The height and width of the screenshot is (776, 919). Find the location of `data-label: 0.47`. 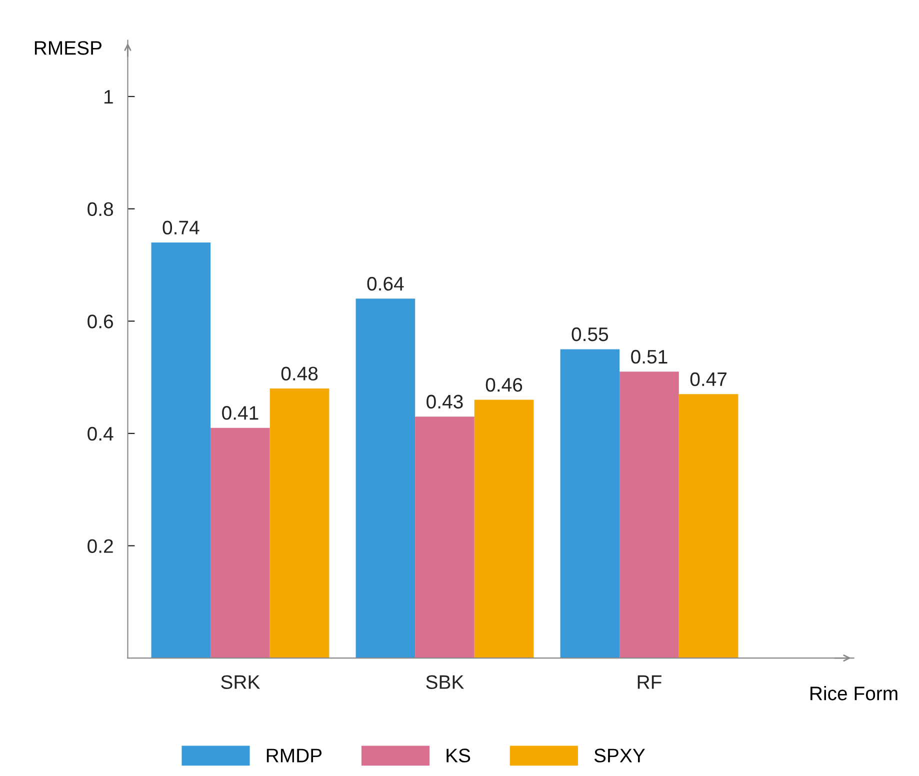

data-label: 0.47 is located at coordinates (708, 379).